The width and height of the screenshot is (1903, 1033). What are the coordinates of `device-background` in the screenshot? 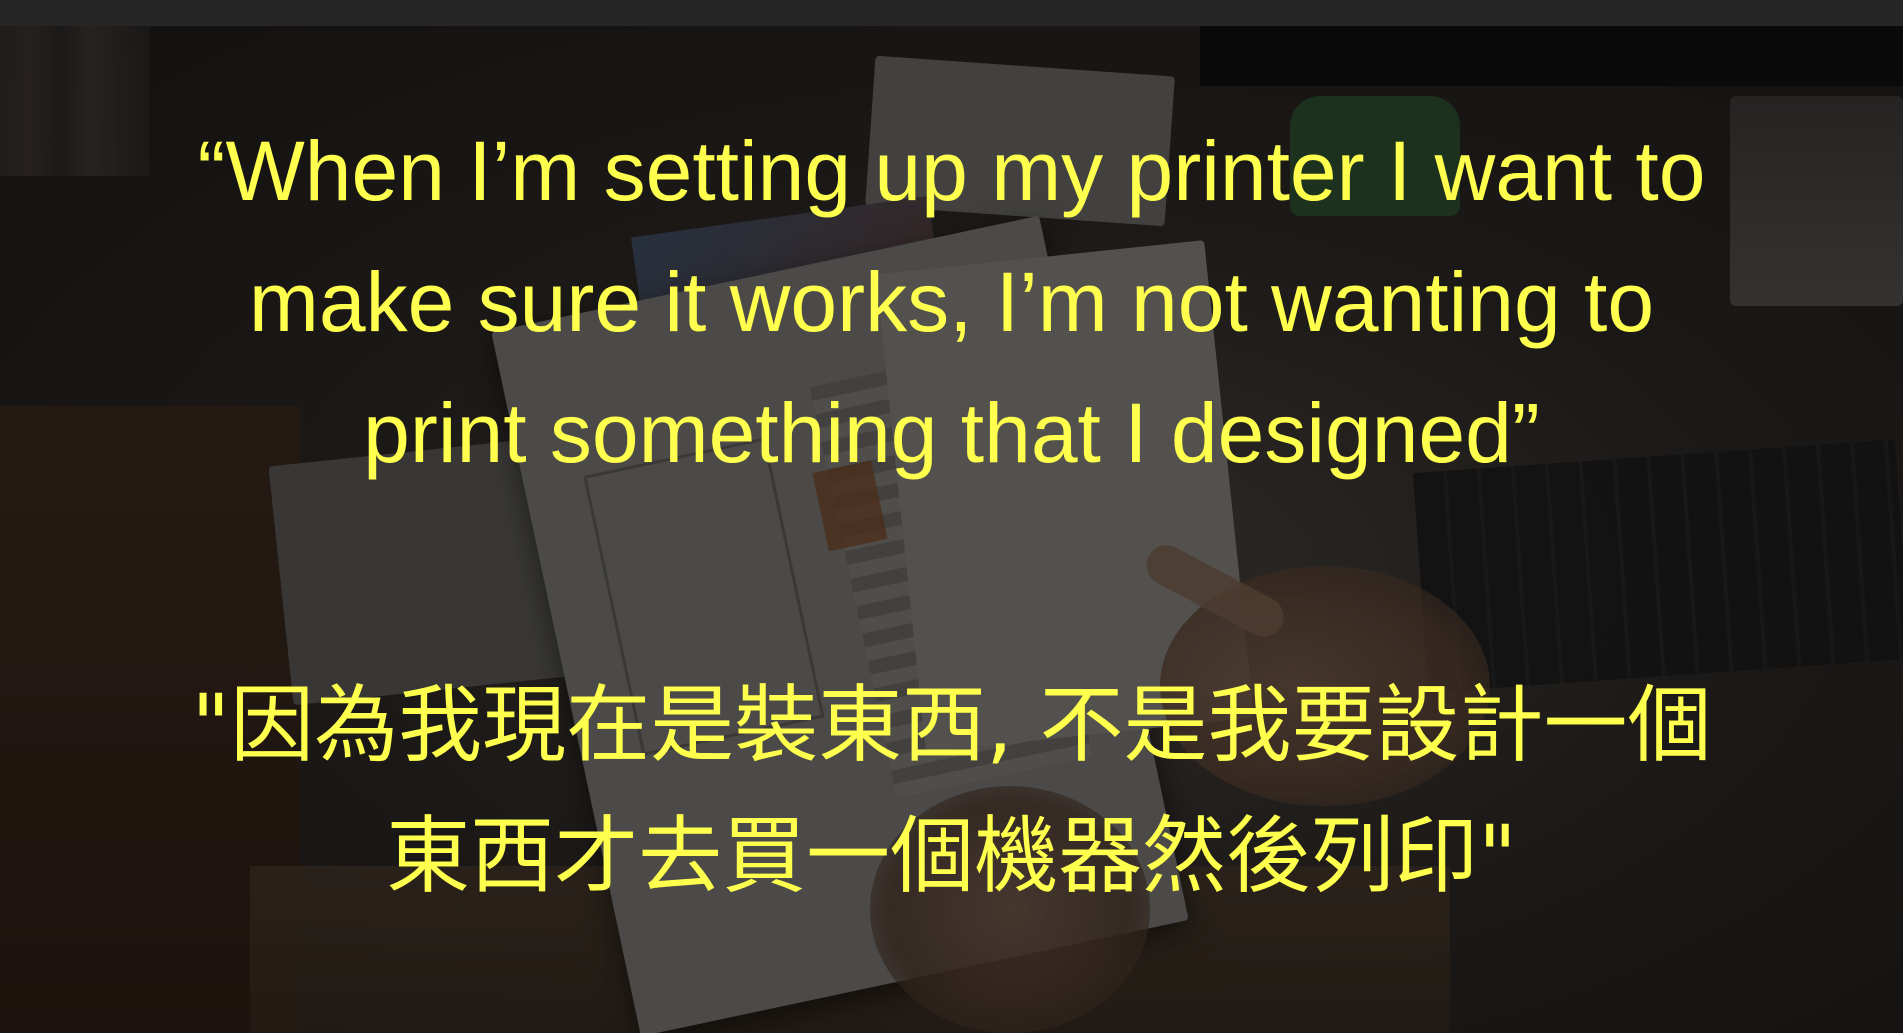 It's located at (1816, 201).